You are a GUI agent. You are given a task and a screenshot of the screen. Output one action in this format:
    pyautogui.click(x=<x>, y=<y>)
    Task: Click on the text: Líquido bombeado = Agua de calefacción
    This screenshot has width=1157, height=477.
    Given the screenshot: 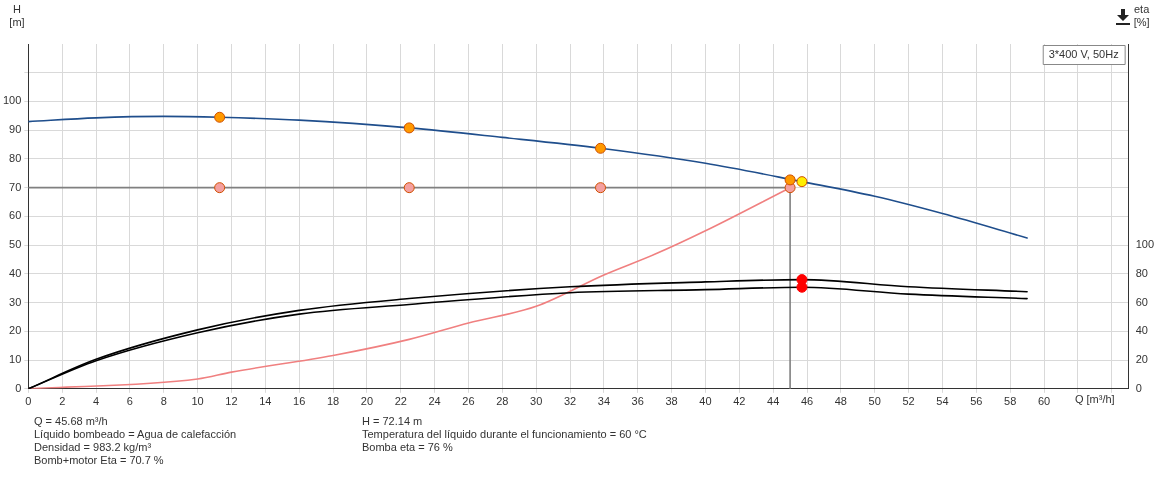 What is the action you would take?
    pyautogui.click(x=136, y=434)
    